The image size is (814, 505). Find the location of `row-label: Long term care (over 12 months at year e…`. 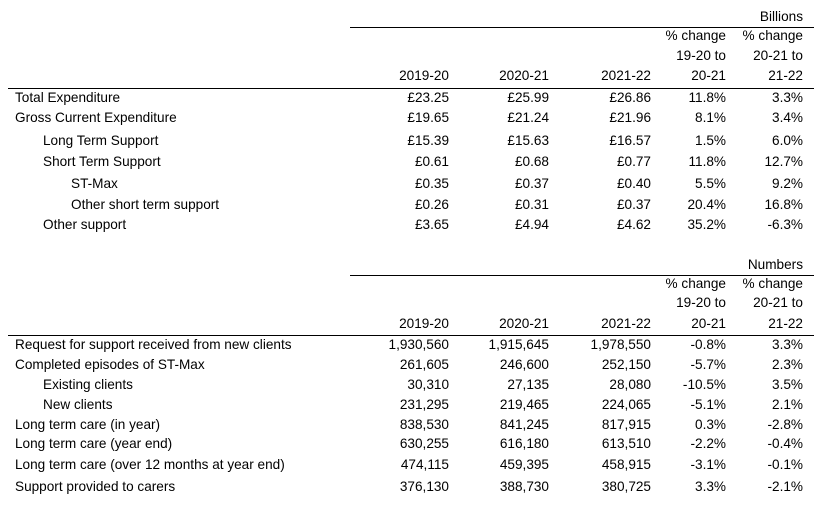

row-label: Long term care (over 12 months at year e… is located at coordinates (150, 464).